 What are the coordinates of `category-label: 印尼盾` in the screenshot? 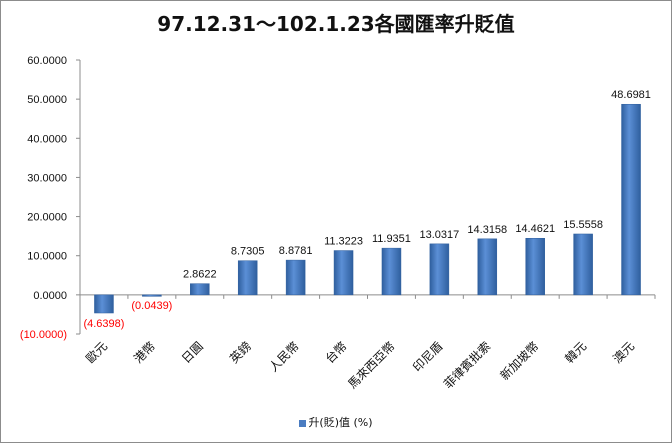 It's located at (427, 356).